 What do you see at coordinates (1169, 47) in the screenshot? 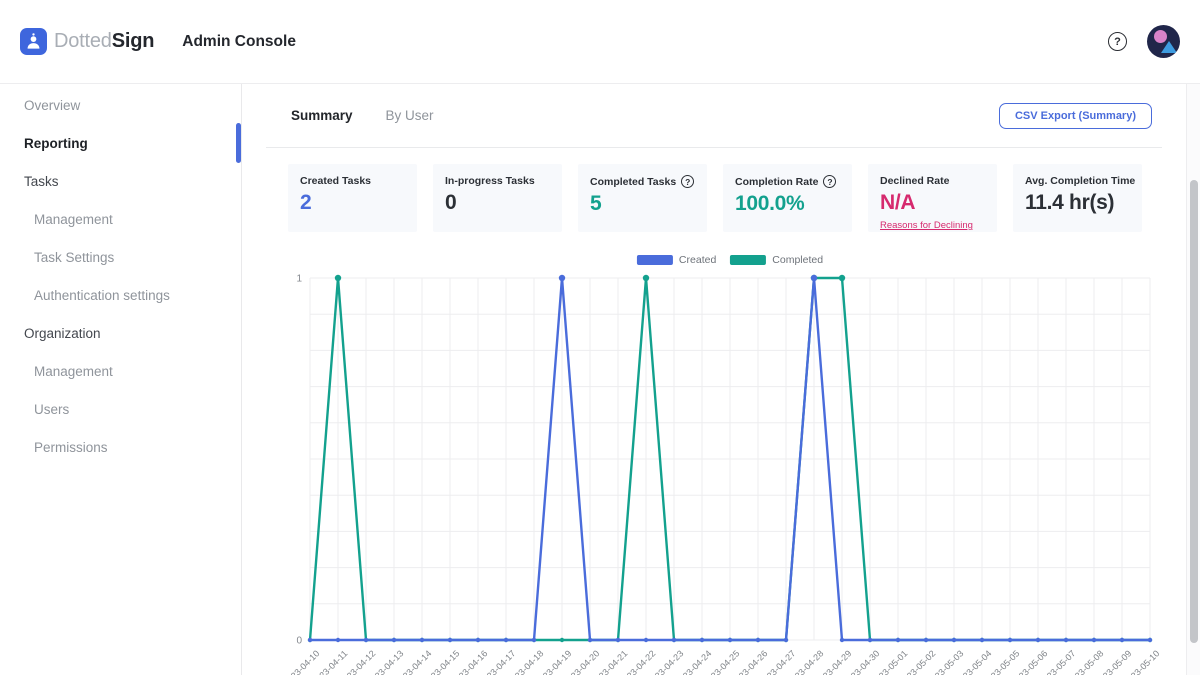
I see `avatar-triangle-shape` at bounding box center [1169, 47].